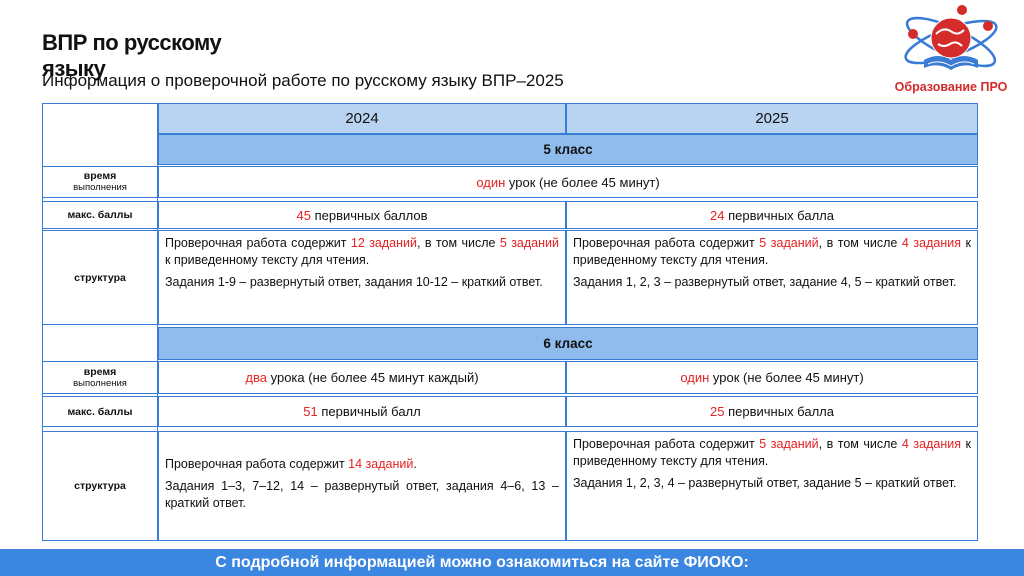  I want to click on grade-6-time-2025: один урок (не более 45 минут), so click(772, 377).